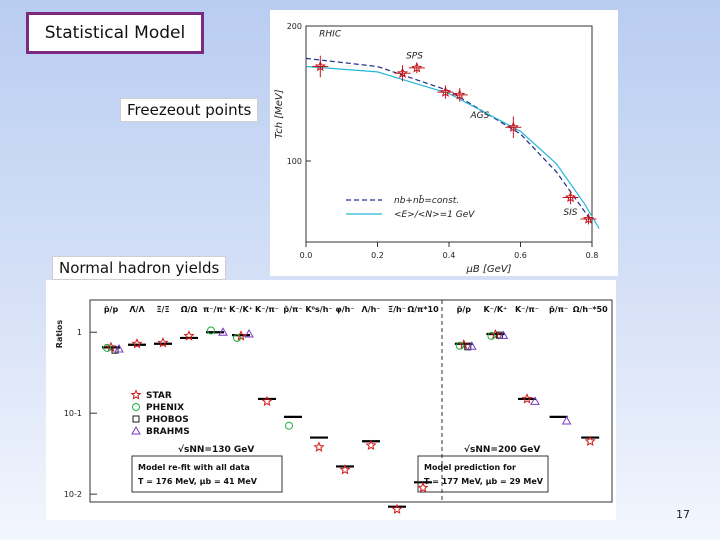  What do you see at coordinates (136, 394) in the screenshot?
I see `legend-marker-star` at bounding box center [136, 394].